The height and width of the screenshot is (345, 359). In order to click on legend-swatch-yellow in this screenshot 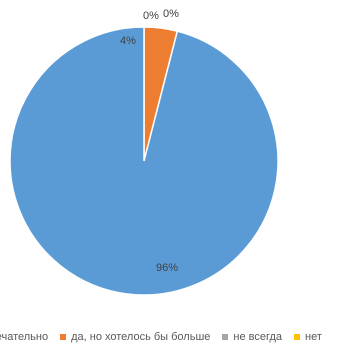, I will do `click(297, 337)`.